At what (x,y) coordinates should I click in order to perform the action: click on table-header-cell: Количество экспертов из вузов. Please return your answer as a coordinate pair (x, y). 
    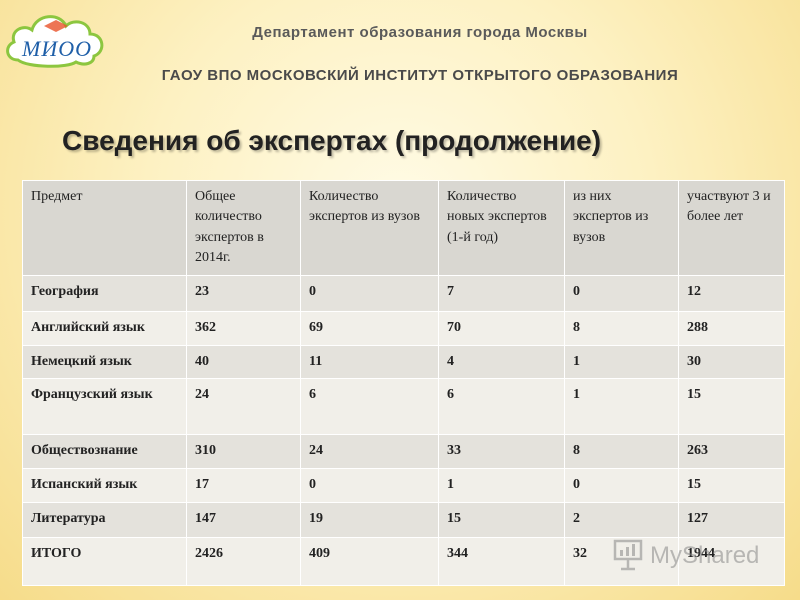
    Looking at the image, I should click on (369, 228).